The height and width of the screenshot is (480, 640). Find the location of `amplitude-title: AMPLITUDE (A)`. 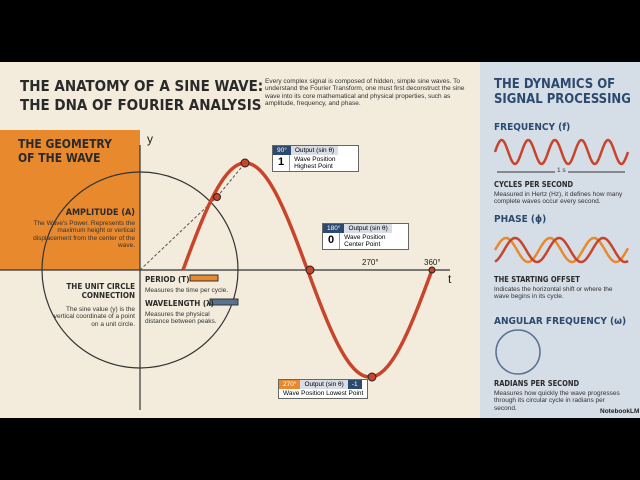

amplitude-title: AMPLITUDE (A) is located at coordinates (100, 213).